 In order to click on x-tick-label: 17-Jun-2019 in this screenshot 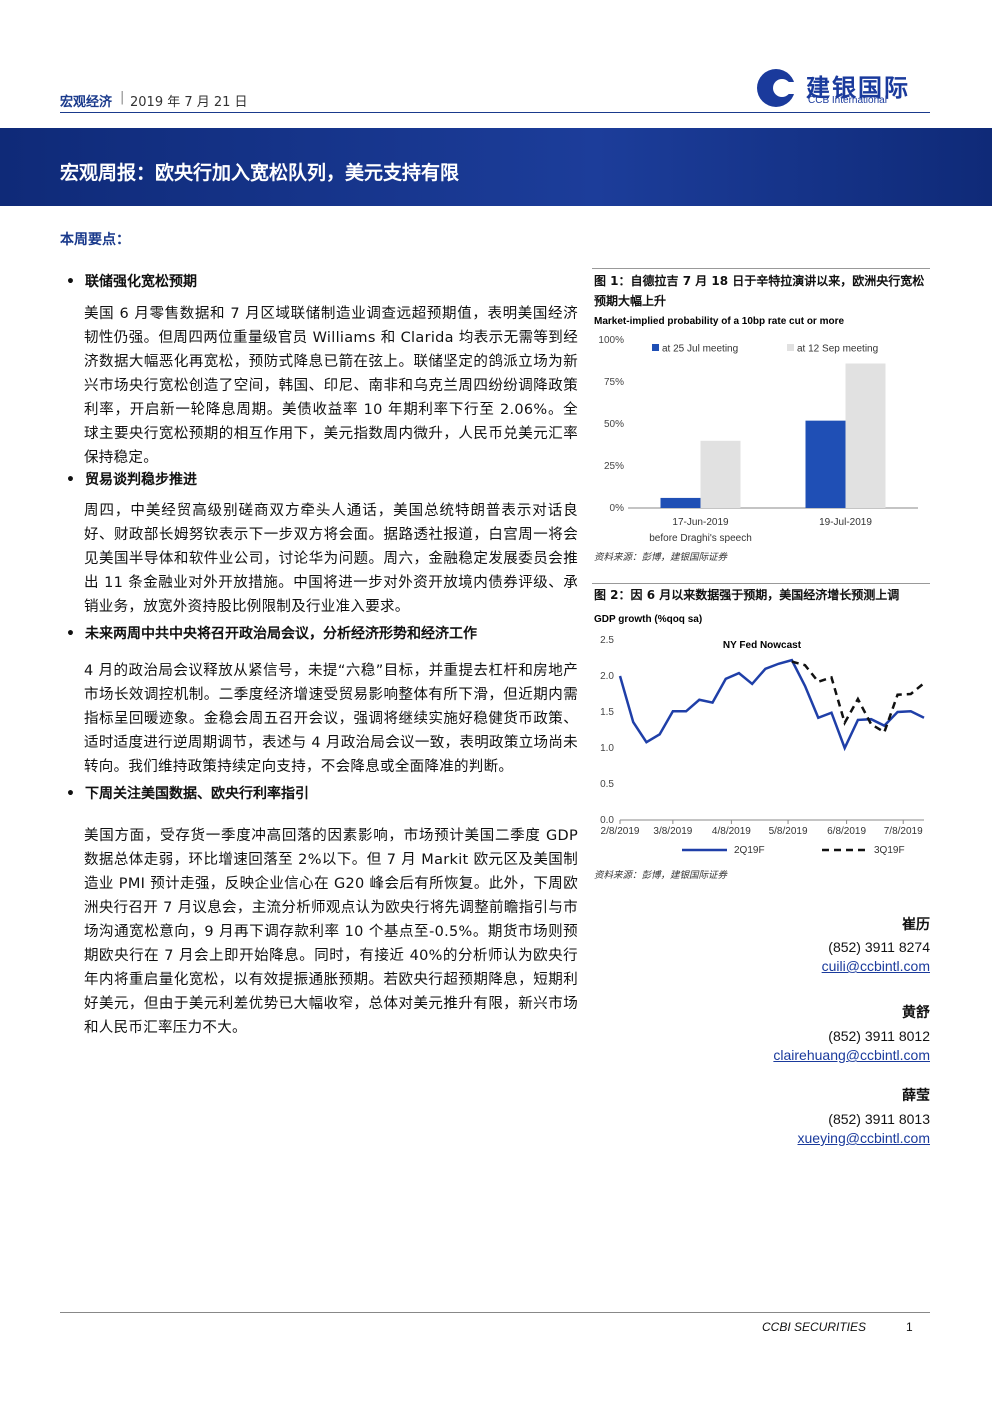, I will do `click(700, 522)`.